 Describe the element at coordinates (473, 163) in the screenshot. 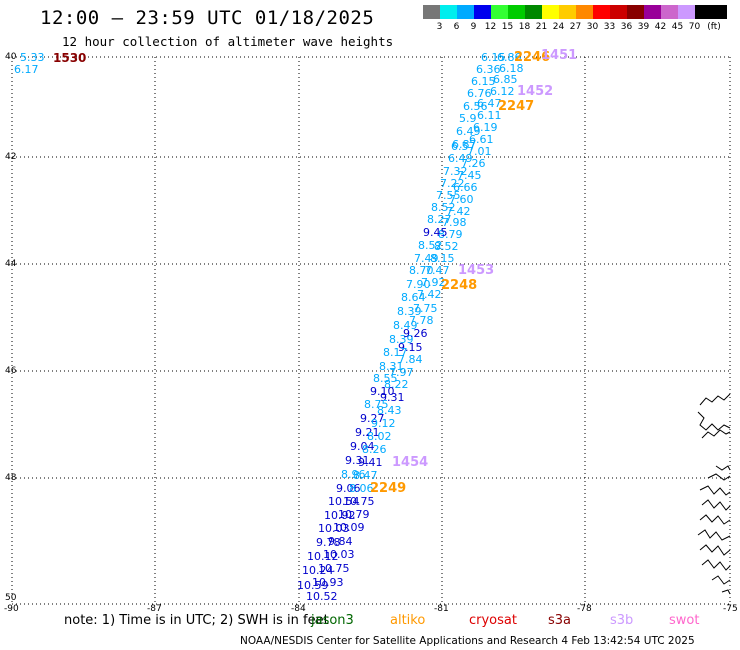

I see `wave-value: 7.26` at that location.